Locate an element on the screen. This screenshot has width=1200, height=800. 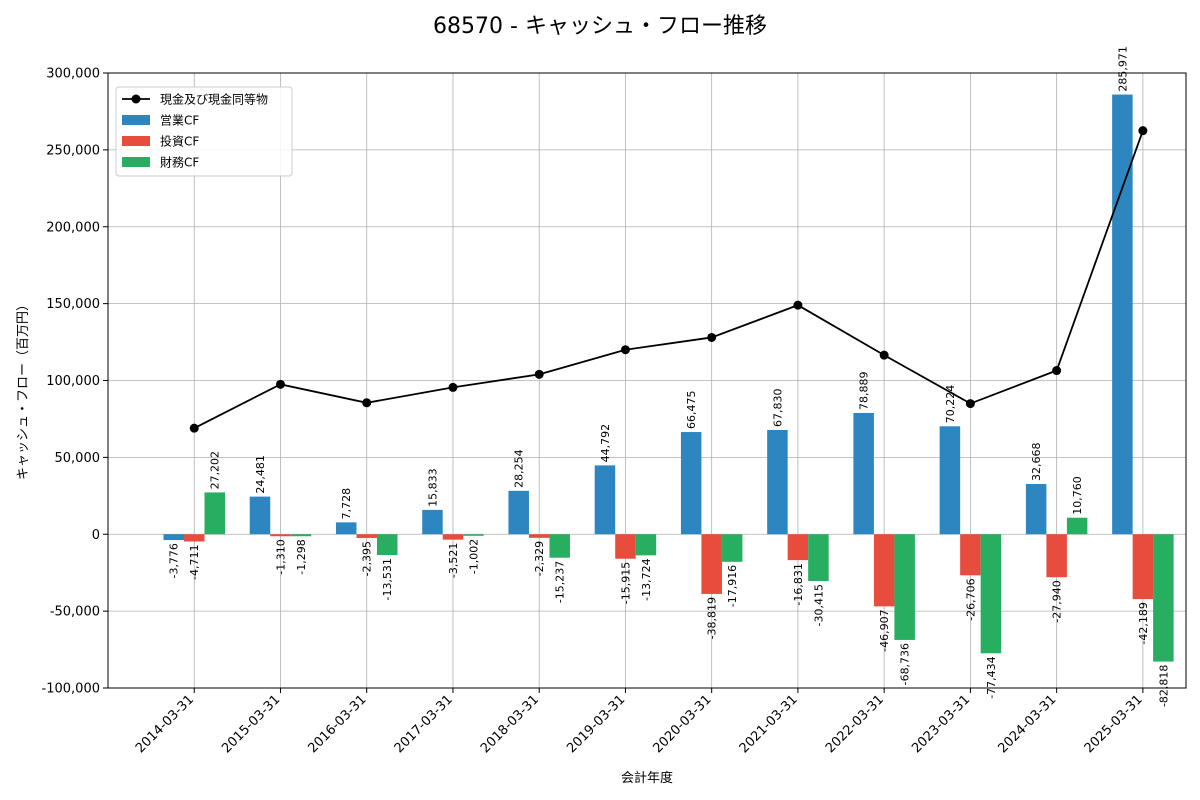
bar-value-label: -4,711 is located at coordinates (194, 561).